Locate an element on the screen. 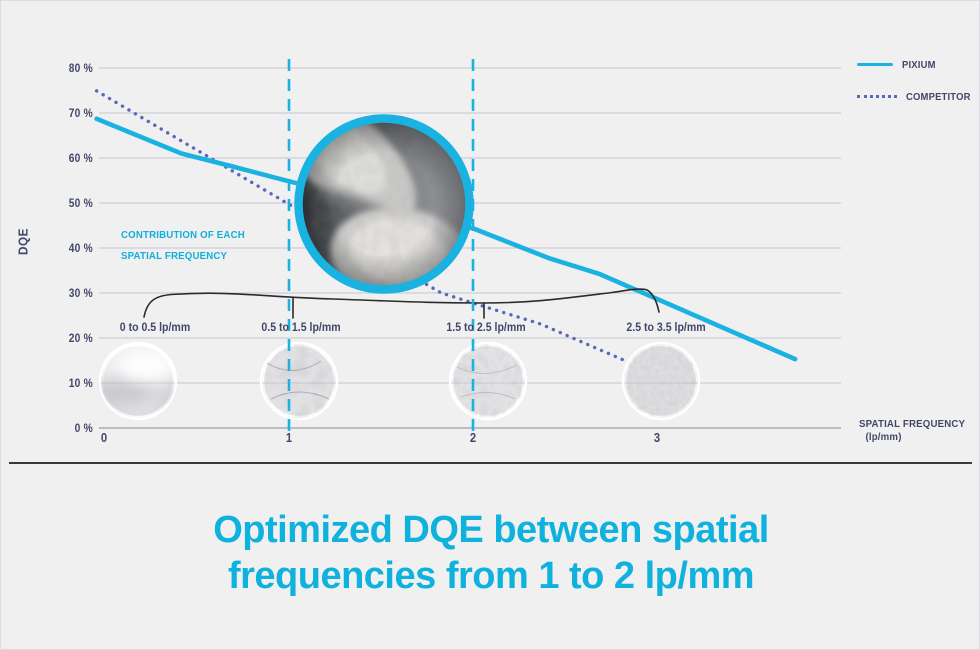 This screenshot has width=980, height=650. xray-zoom-circle is located at coordinates (384, 204).